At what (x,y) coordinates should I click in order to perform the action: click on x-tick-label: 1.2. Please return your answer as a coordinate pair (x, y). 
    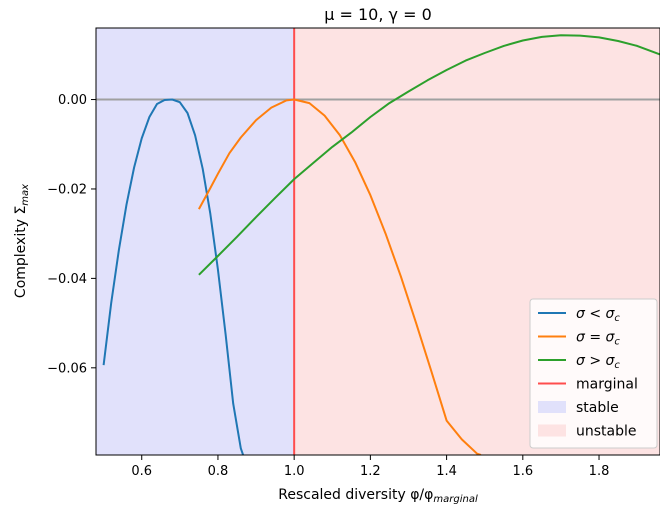
    Looking at the image, I should click on (370, 471).